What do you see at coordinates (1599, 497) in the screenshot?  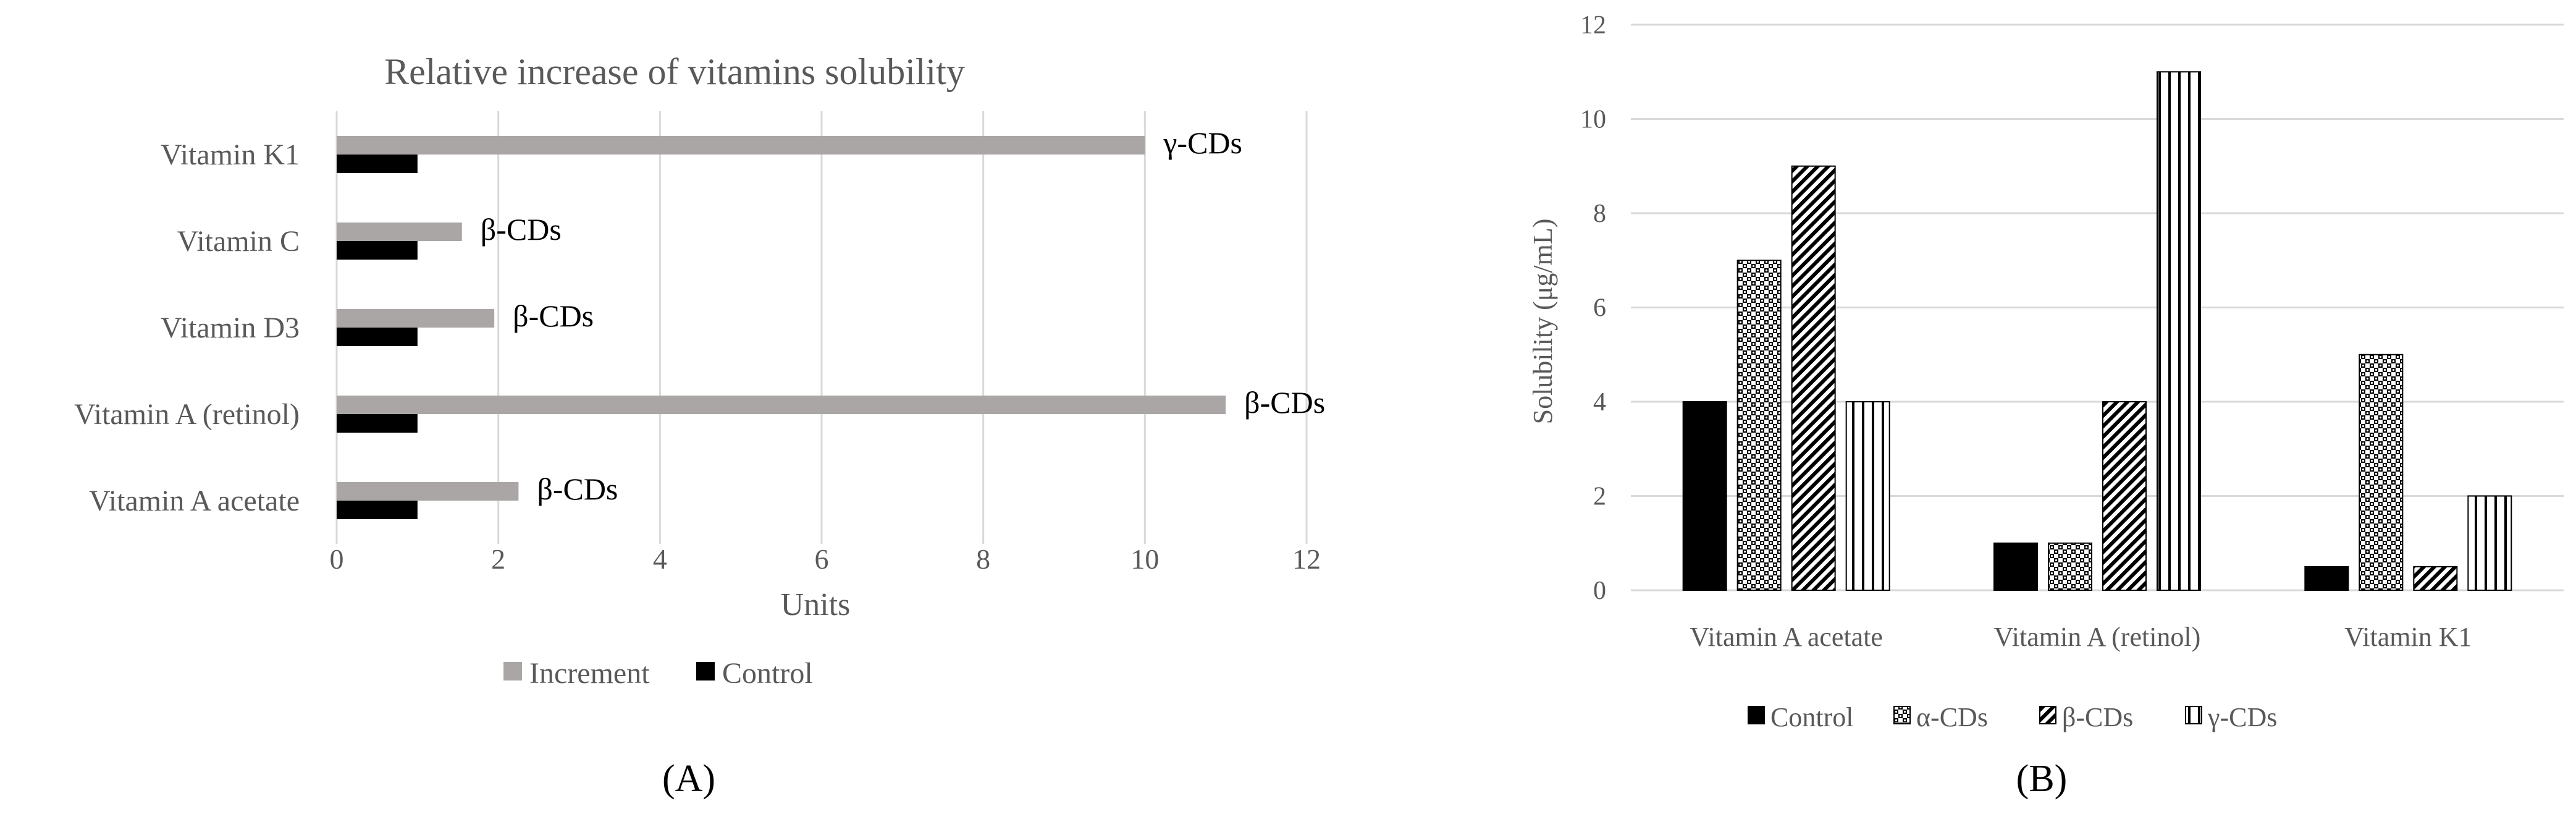 I see `y-tick-label: 2` at bounding box center [1599, 497].